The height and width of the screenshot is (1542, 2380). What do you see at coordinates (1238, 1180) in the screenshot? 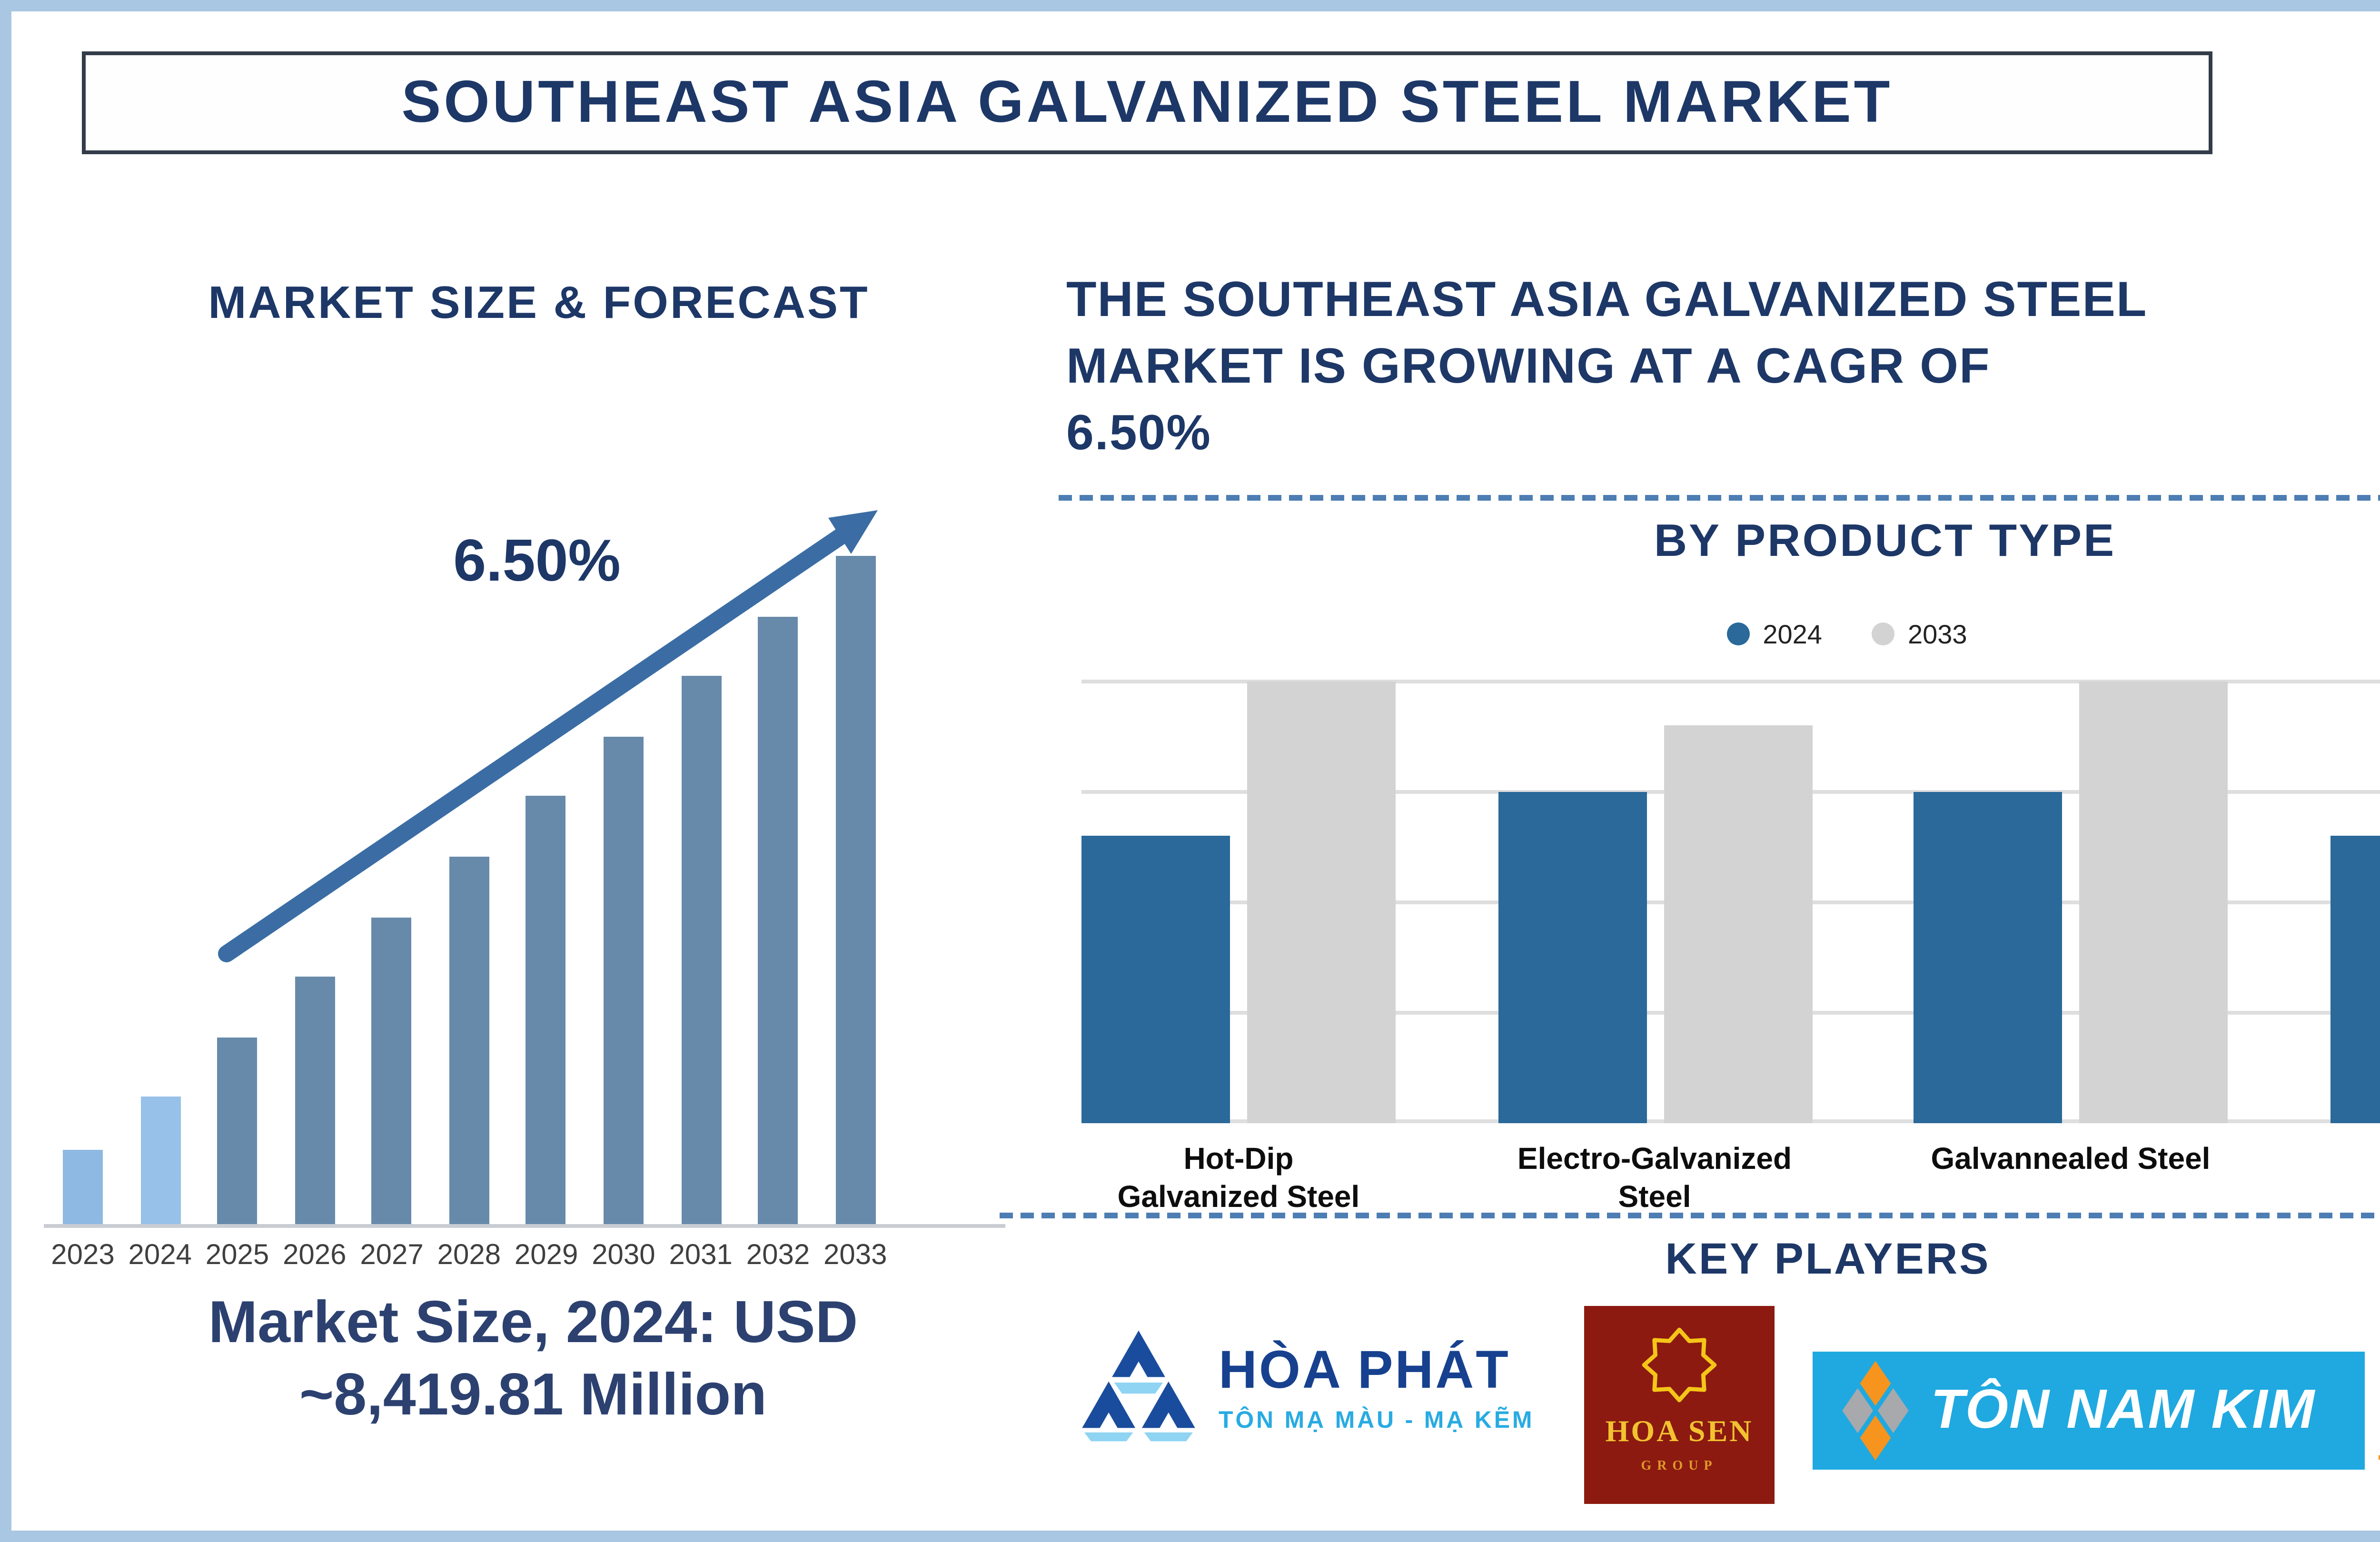
I see `category-label-Hot-Dip Galvanized Steel: Hot-Dip Galvanized Steel` at bounding box center [1238, 1180].